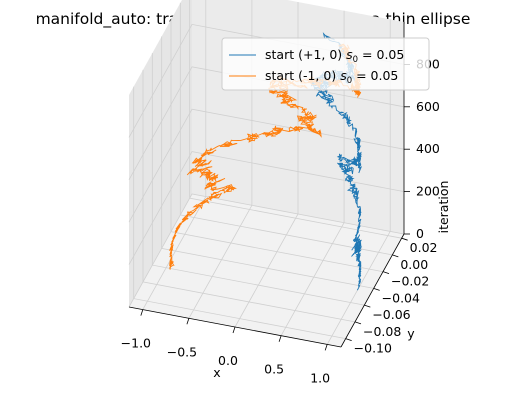  What do you see at coordinates (228, 360) in the screenshot?
I see `x-tick-label-2: 0.0` at bounding box center [228, 360].